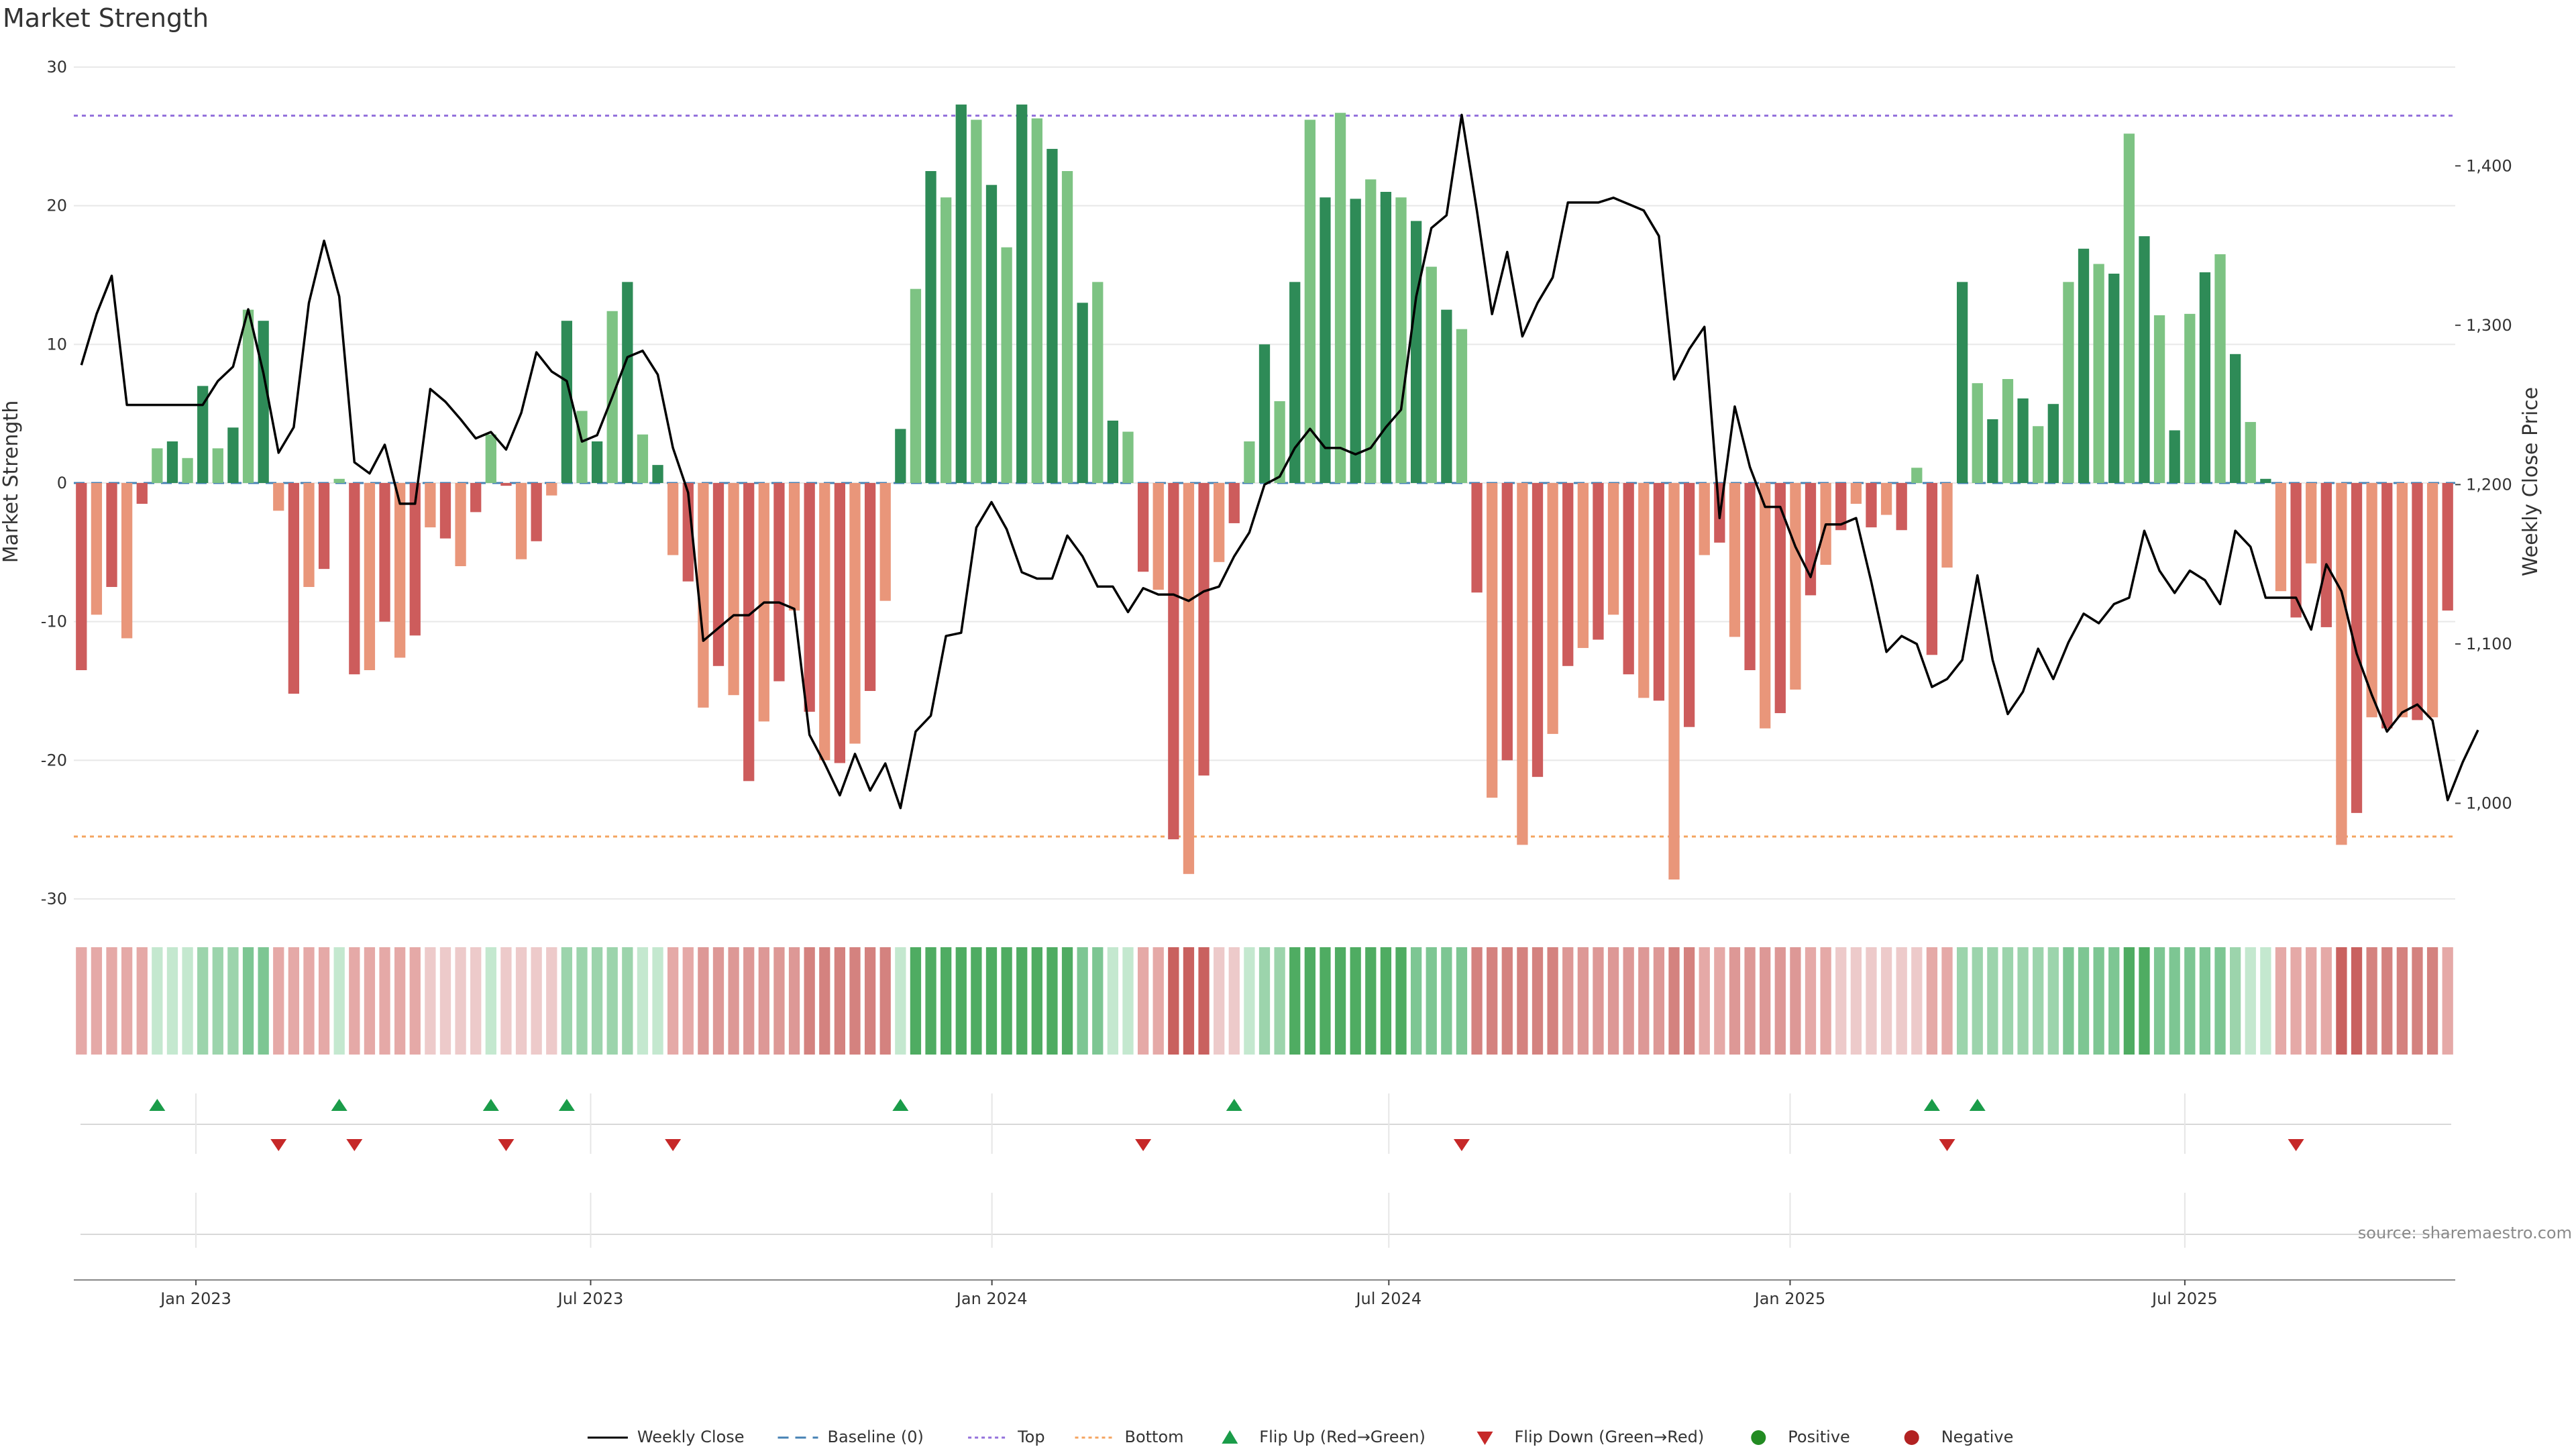 The height and width of the screenshot is (1449, 2576). What do you see at coordinates (1758, 1437) in the screenshot?
I see `legend-marker-positive` at bounding box center [1758, 1437].